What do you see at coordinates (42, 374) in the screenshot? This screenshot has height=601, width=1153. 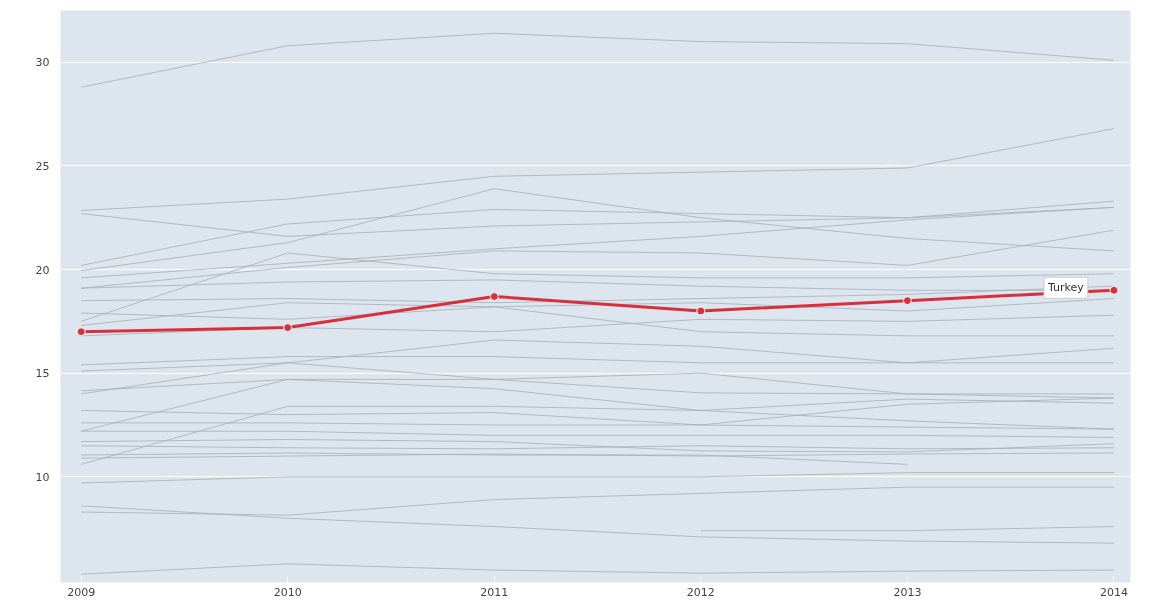 I see `y-tick-label: 15` at bounding box center [42, 374].